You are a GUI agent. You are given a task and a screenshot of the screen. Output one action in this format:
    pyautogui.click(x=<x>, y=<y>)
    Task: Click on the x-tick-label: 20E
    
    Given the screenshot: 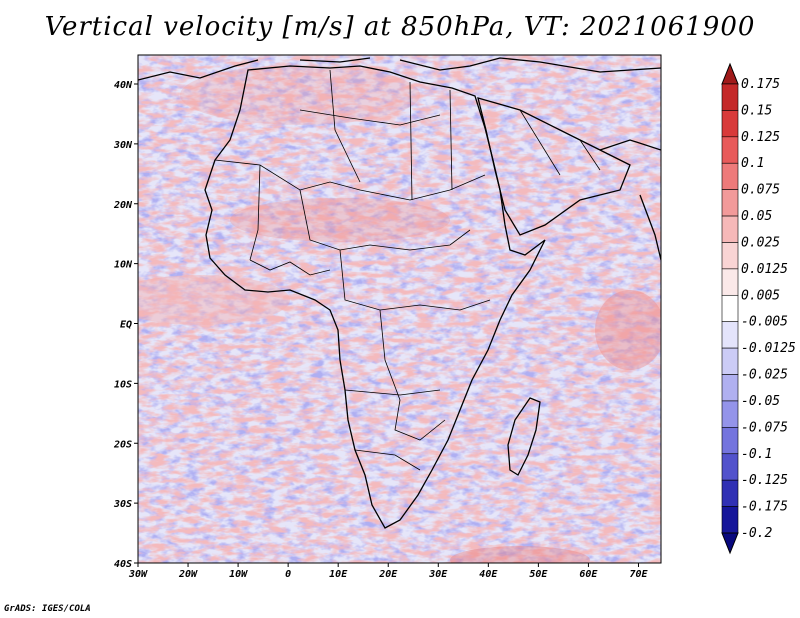 What is the action you would take?
    pyautogui.click(x=388, y=574)
    